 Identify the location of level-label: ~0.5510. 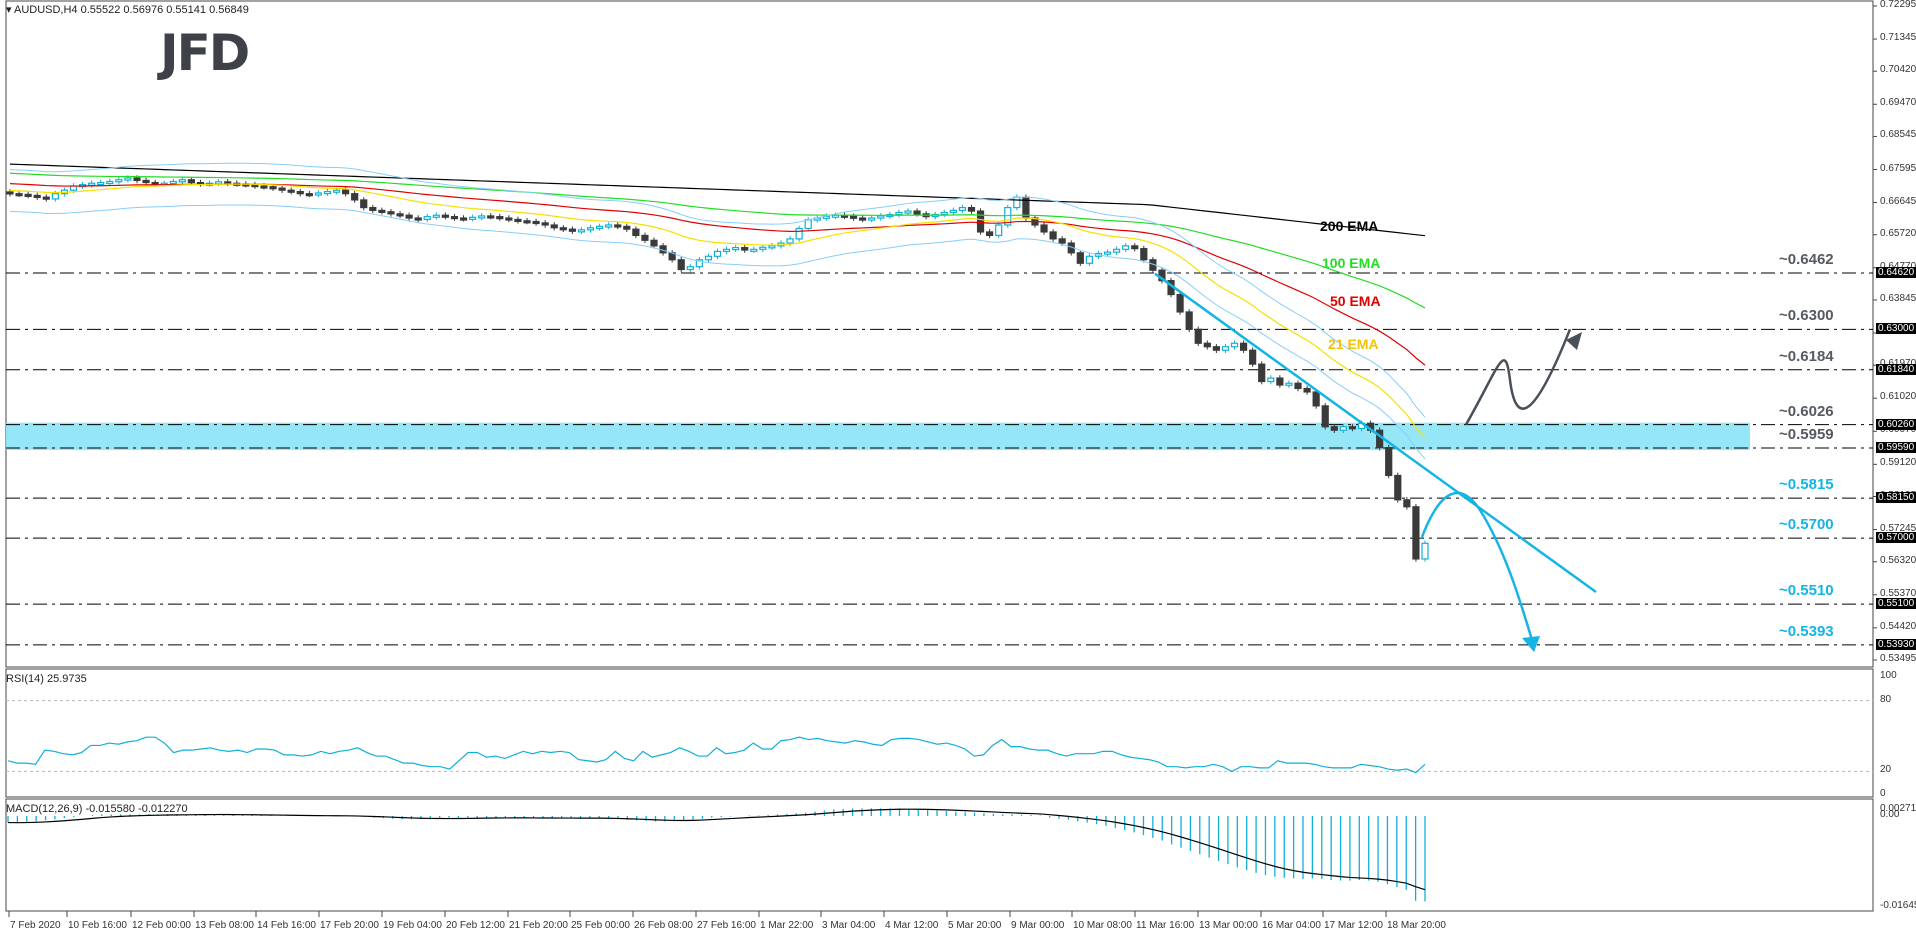
(1806, 591).